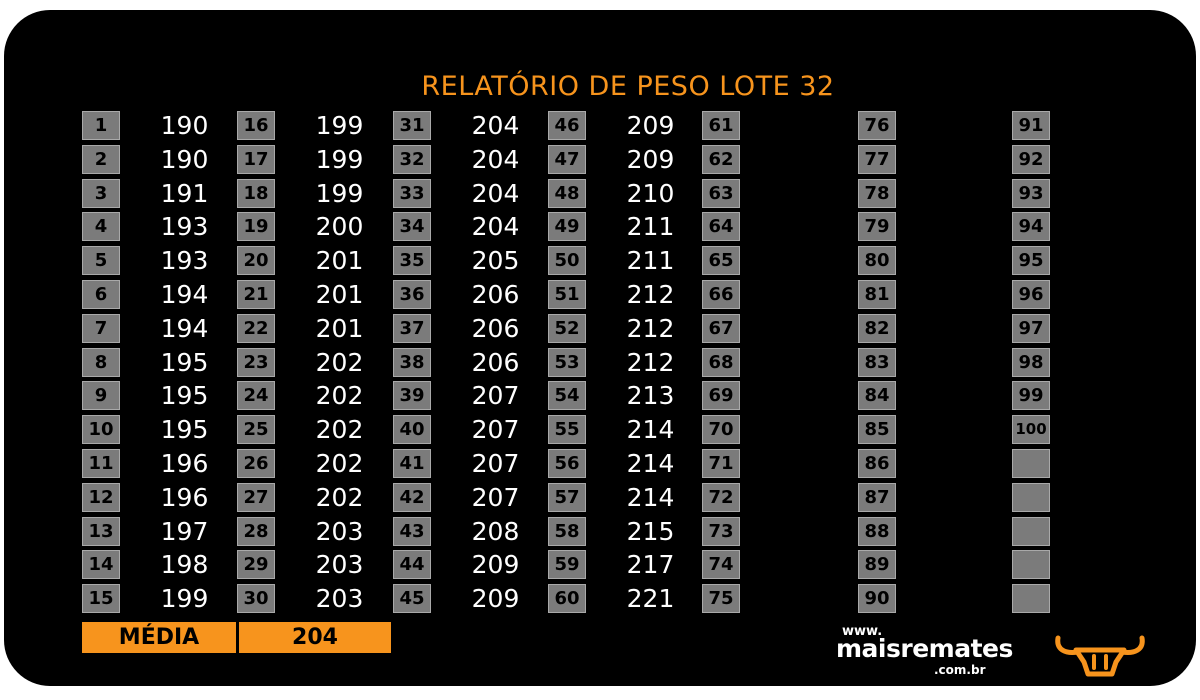 The width and height of the screenshot is (1200, 700). What do you see at coordinates (1100, 656) in the screenshot?
I see `bull-head-icon` at bounding box center [1100, 656].